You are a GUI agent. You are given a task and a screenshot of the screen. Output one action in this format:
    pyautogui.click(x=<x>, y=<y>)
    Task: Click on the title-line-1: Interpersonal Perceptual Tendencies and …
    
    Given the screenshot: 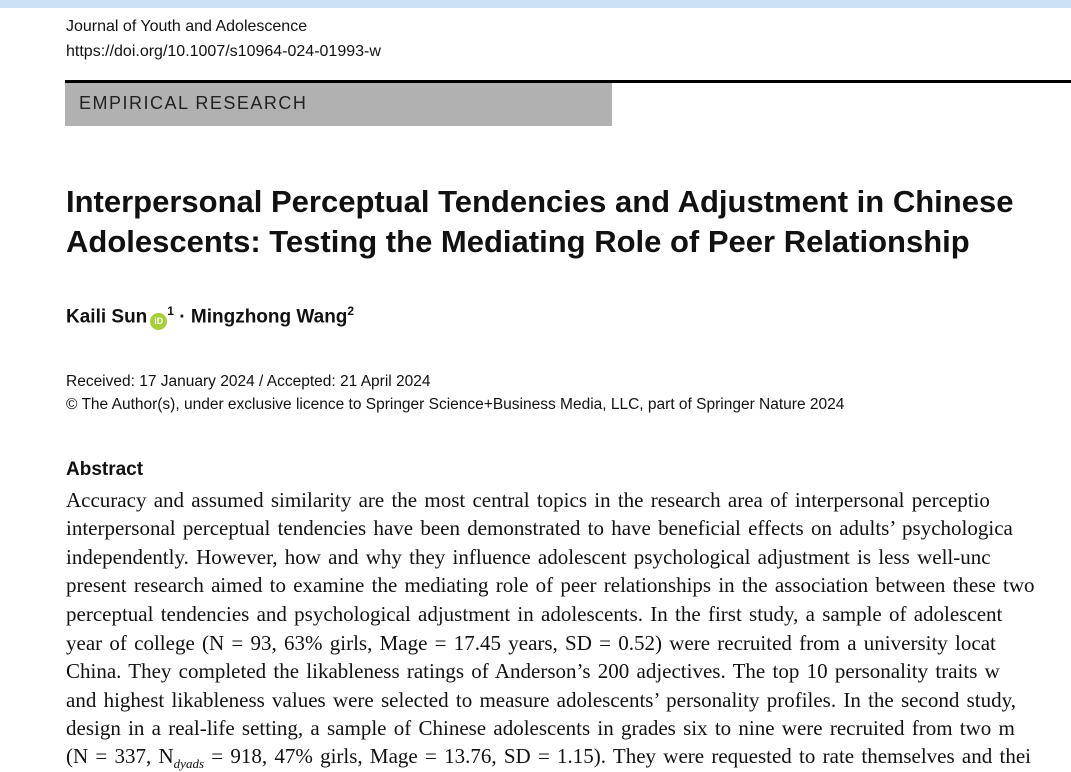 What is the action you would take?
    pyautogui.click(x=540, y=201)
    